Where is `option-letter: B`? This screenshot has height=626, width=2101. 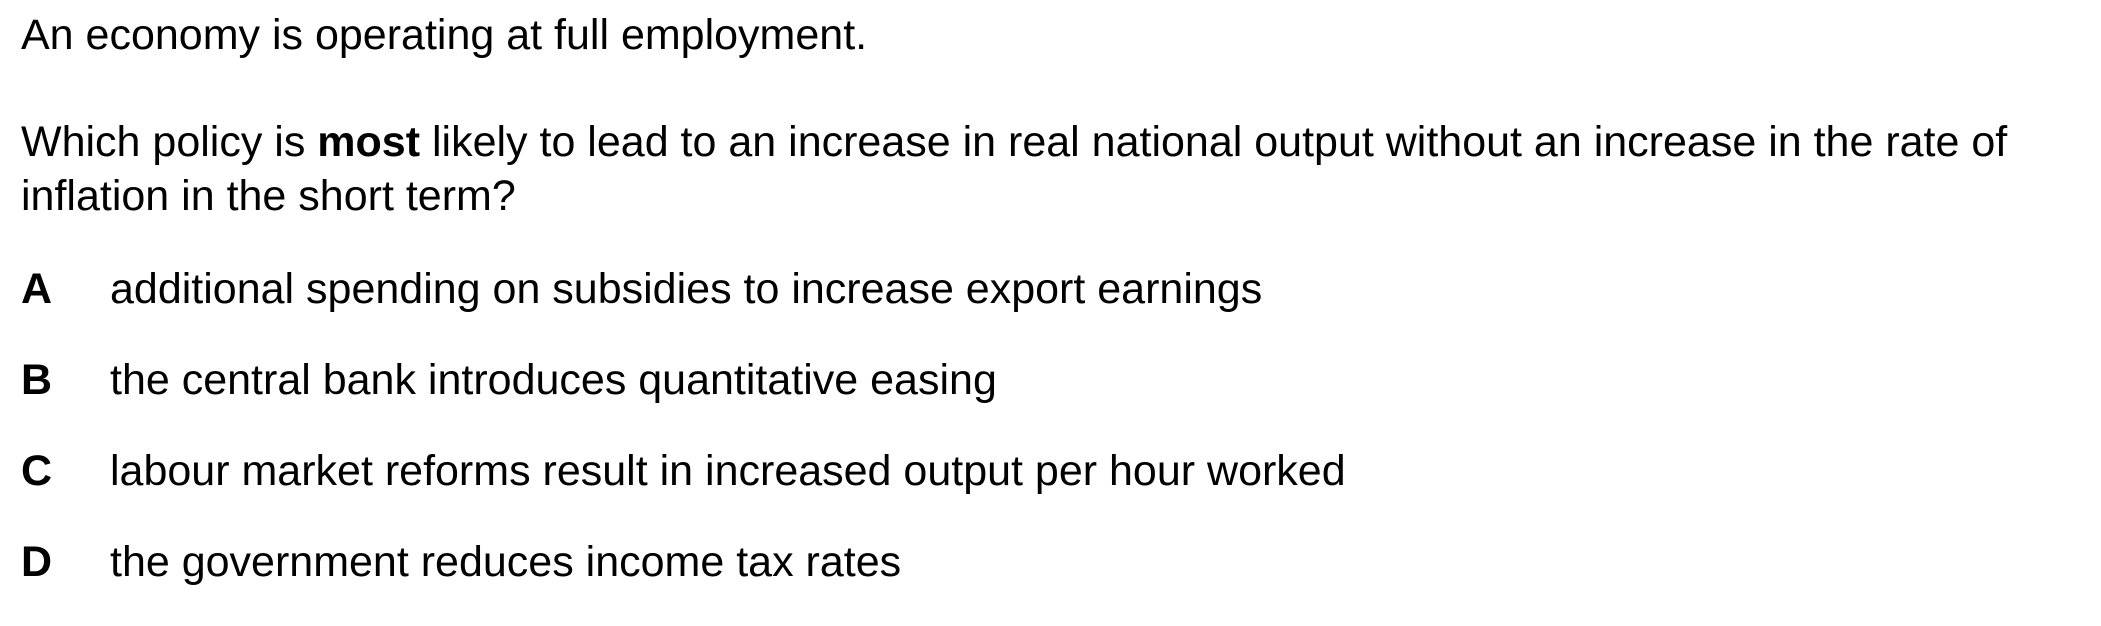 option-letter: B is located at coordinates (37, 380).